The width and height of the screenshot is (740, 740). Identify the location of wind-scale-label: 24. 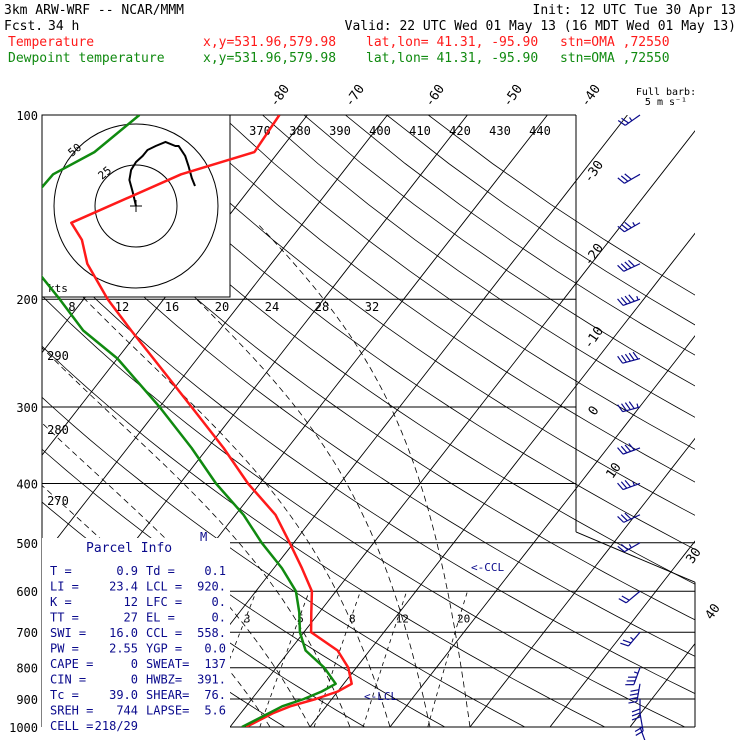
(272, 307).